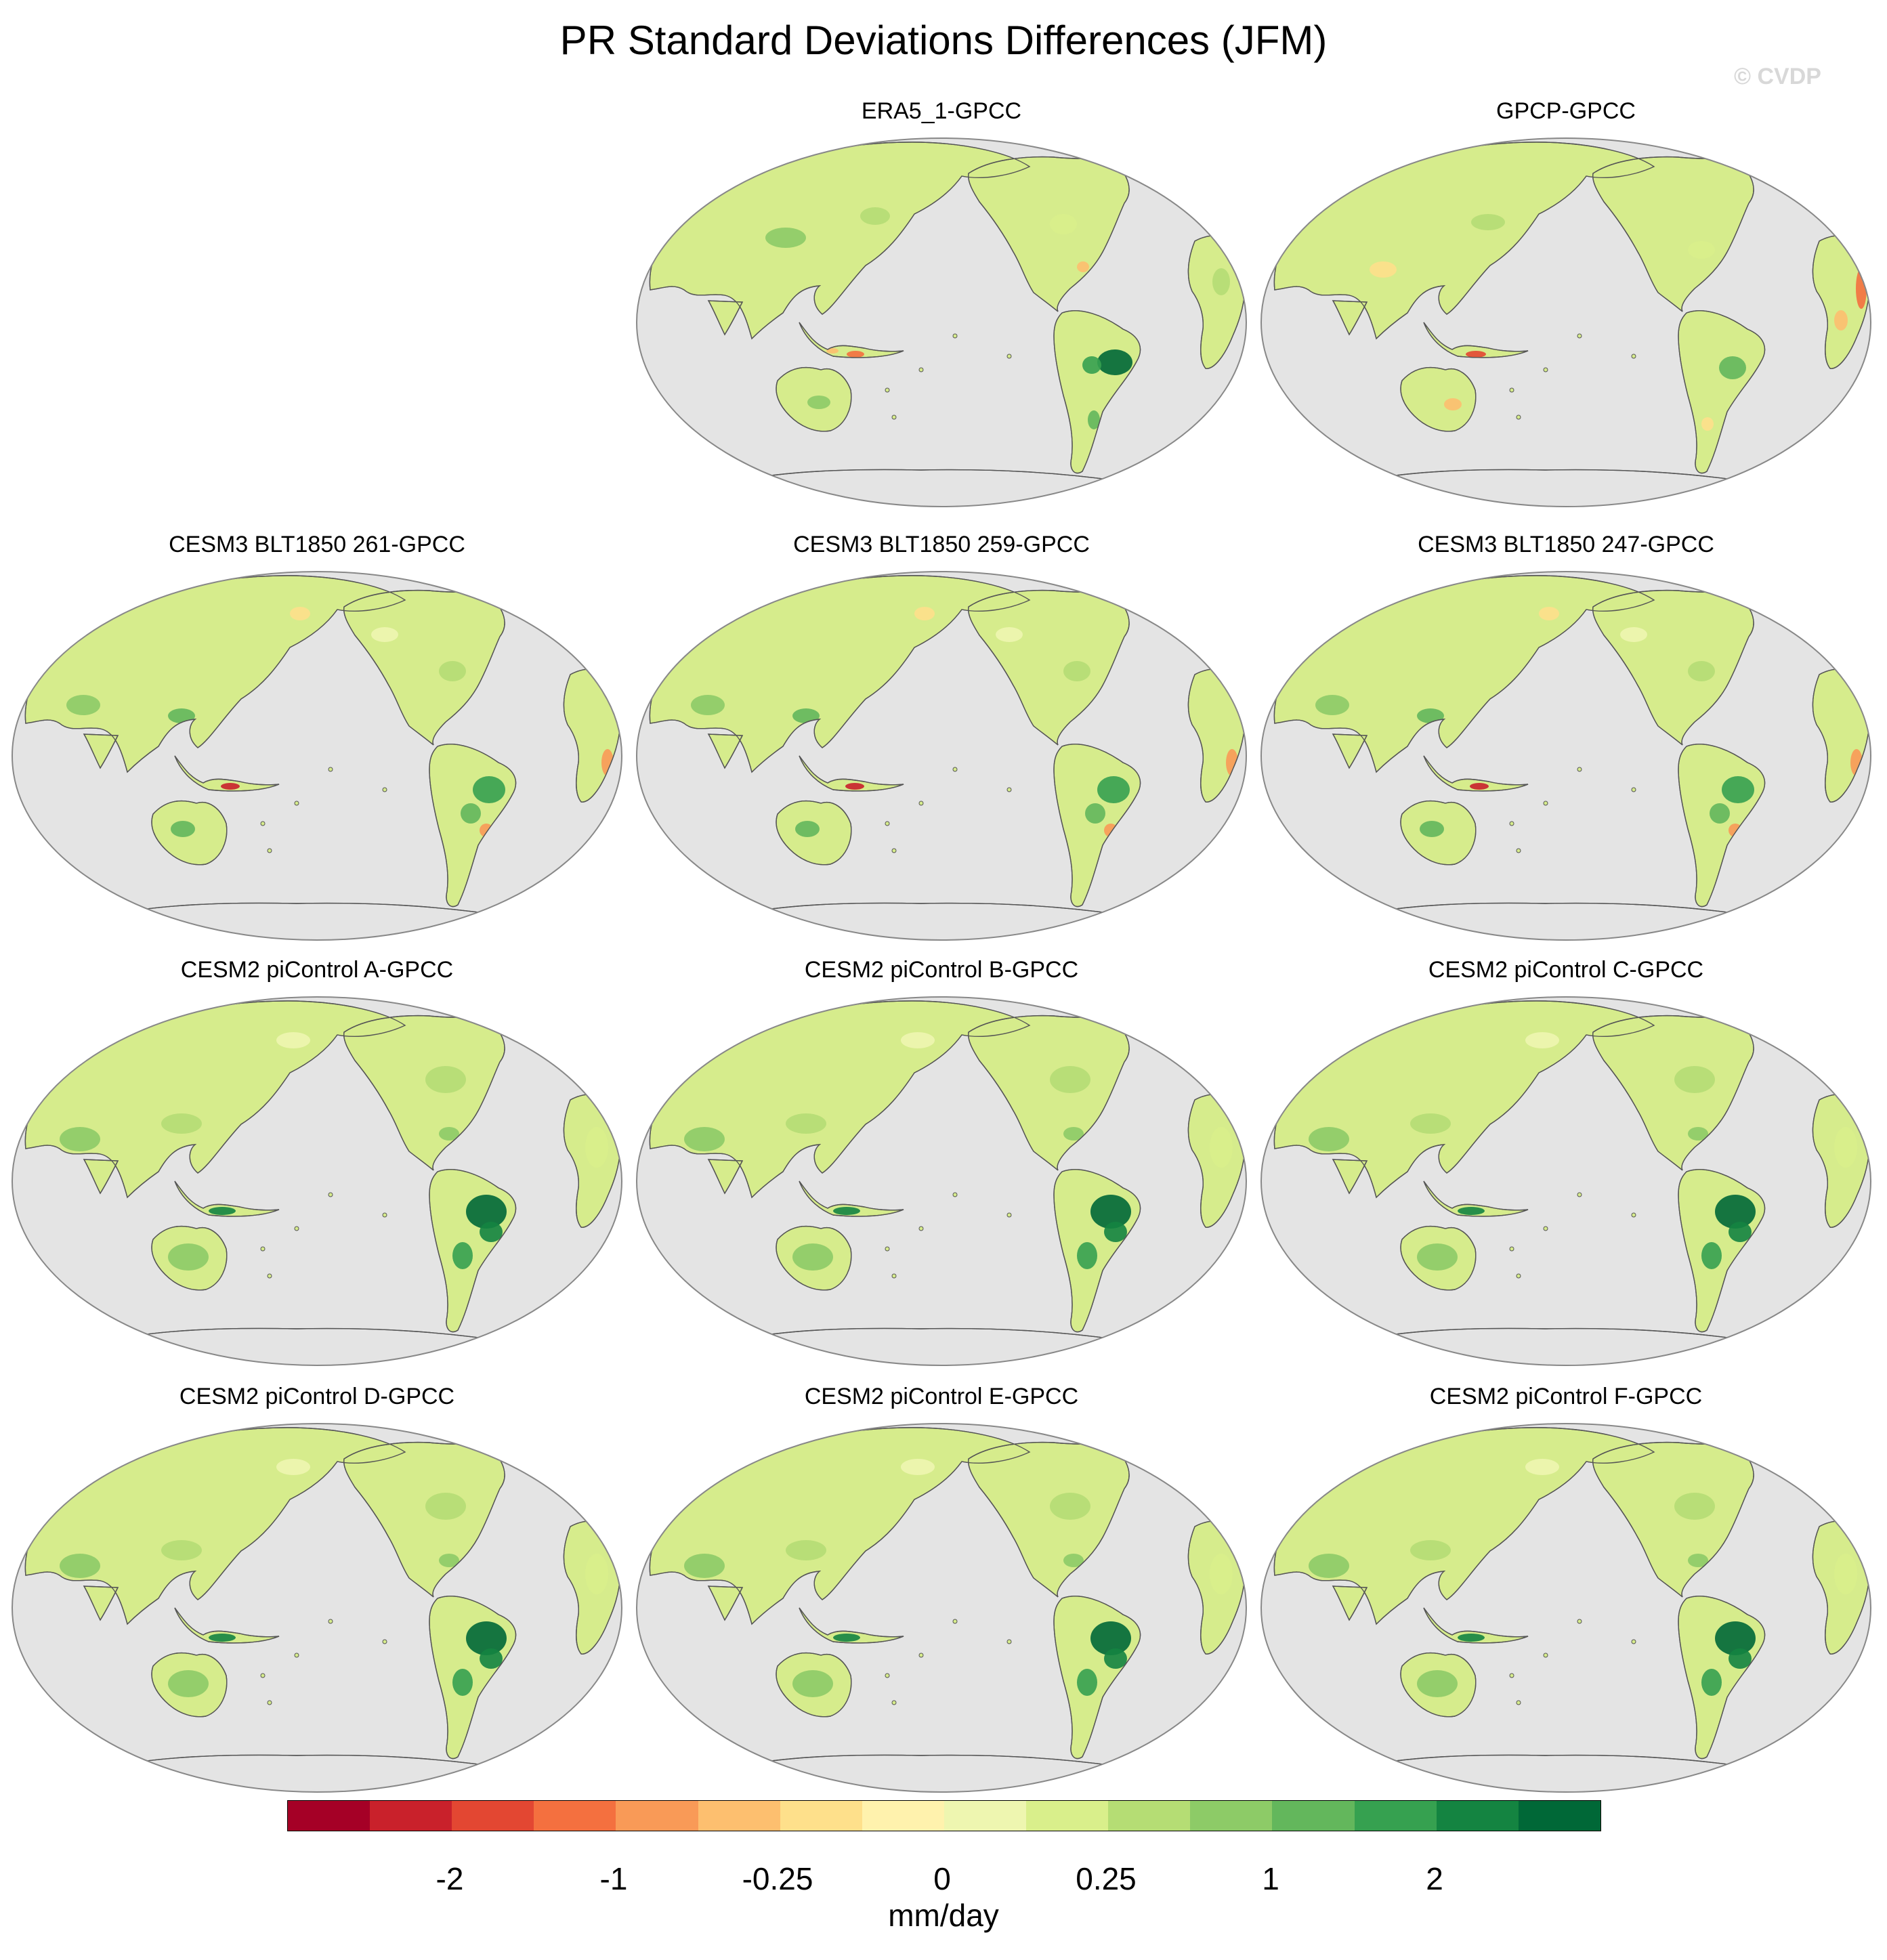 The width and height of the screenshot is (1887, 1960). I want to click on panel-title: CESM2 piControl D-GPCC, so click(317, 1396).